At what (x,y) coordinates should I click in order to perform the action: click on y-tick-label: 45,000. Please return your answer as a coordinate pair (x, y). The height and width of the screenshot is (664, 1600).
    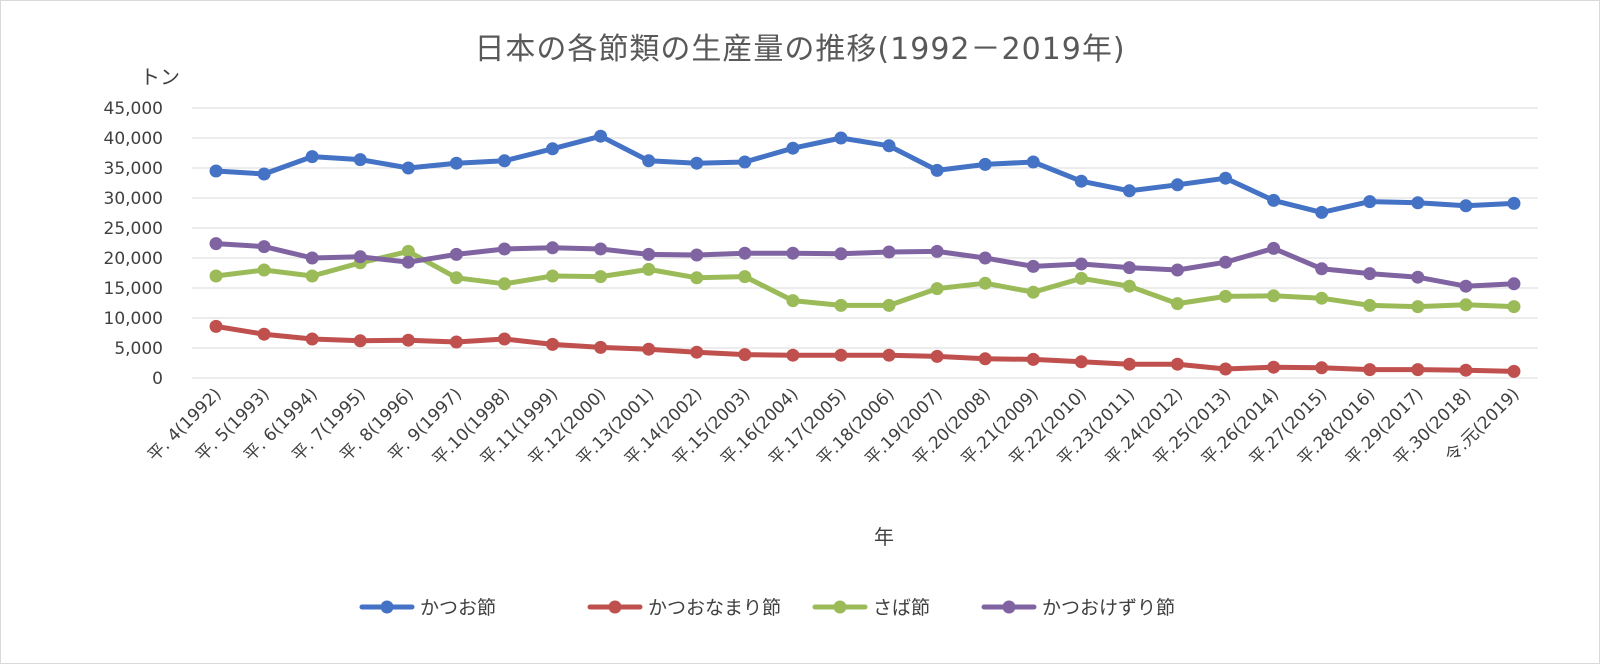
    Looking at the image, I should click on (133, 109).